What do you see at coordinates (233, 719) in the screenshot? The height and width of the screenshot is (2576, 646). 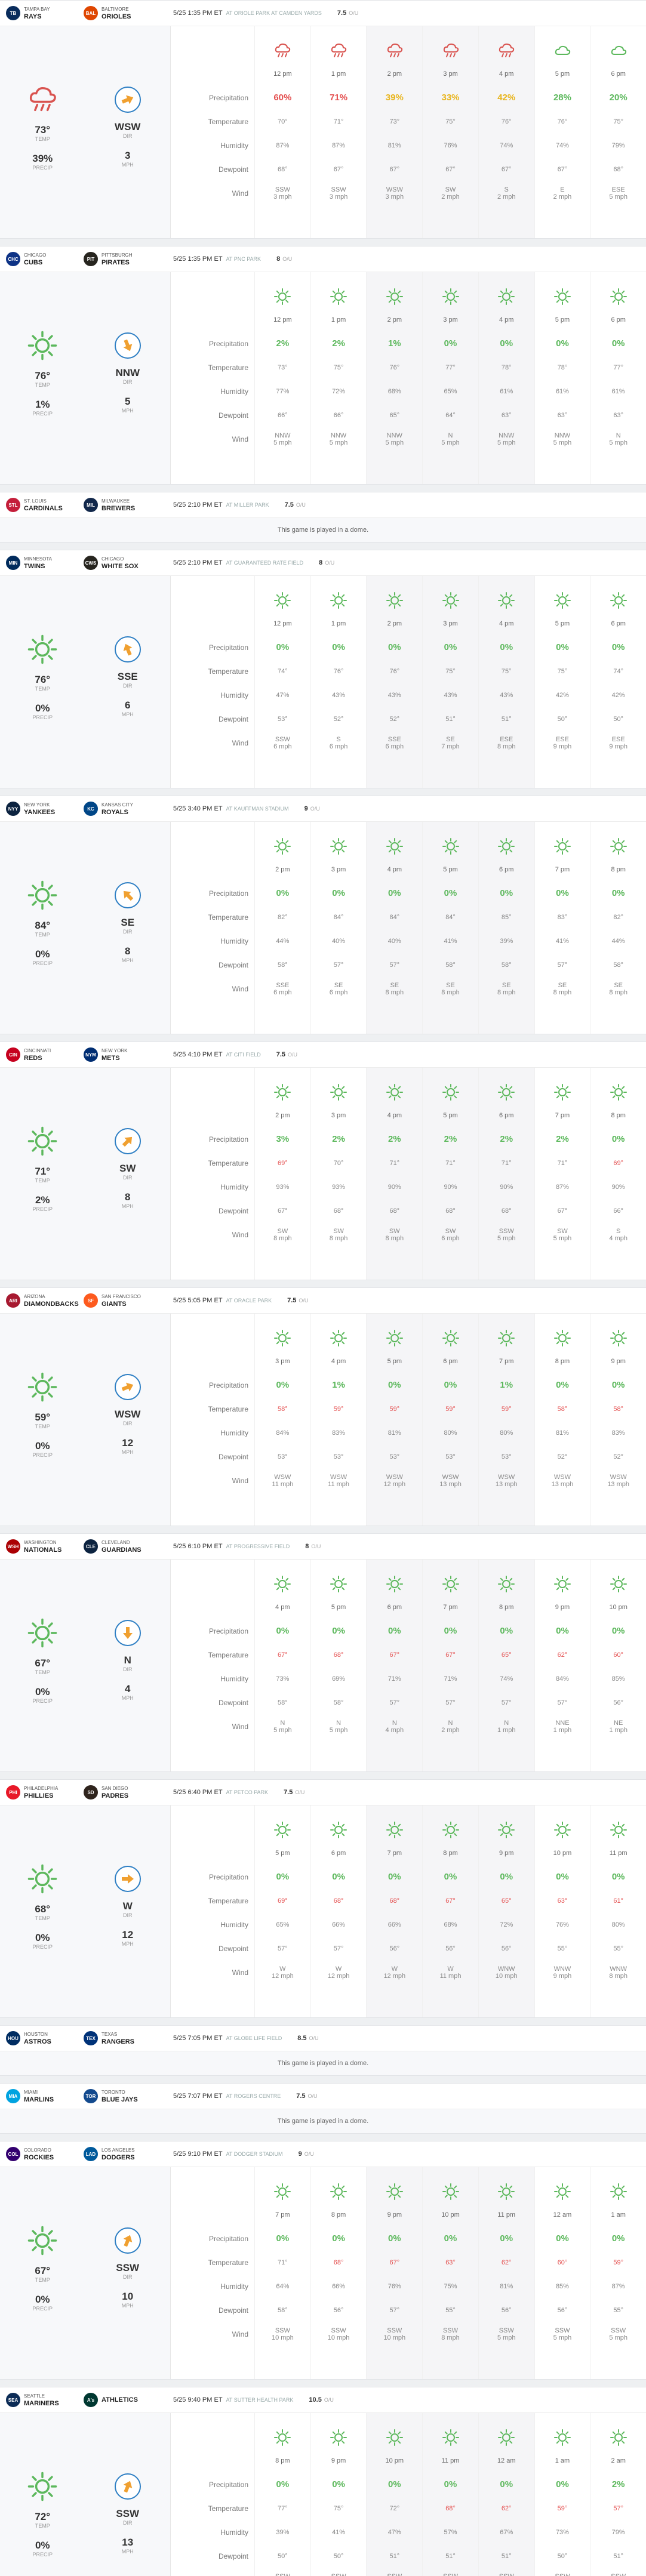 I see `row-label: Dewpoint` at bounding box center [233, 719].